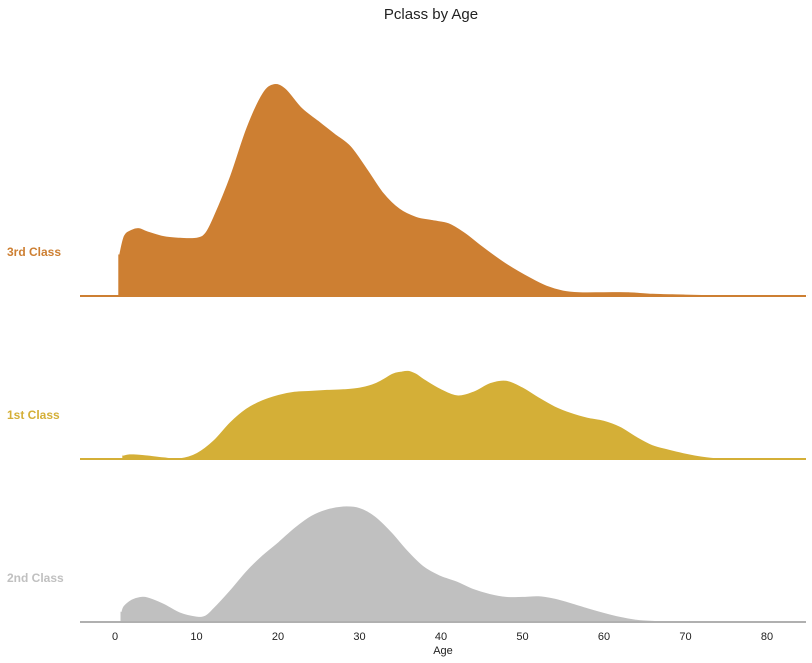  What do you see at coordinates (767, 637) in the screenshot?
I see `x-tick-label: 80` at bounding box center [767, 637].